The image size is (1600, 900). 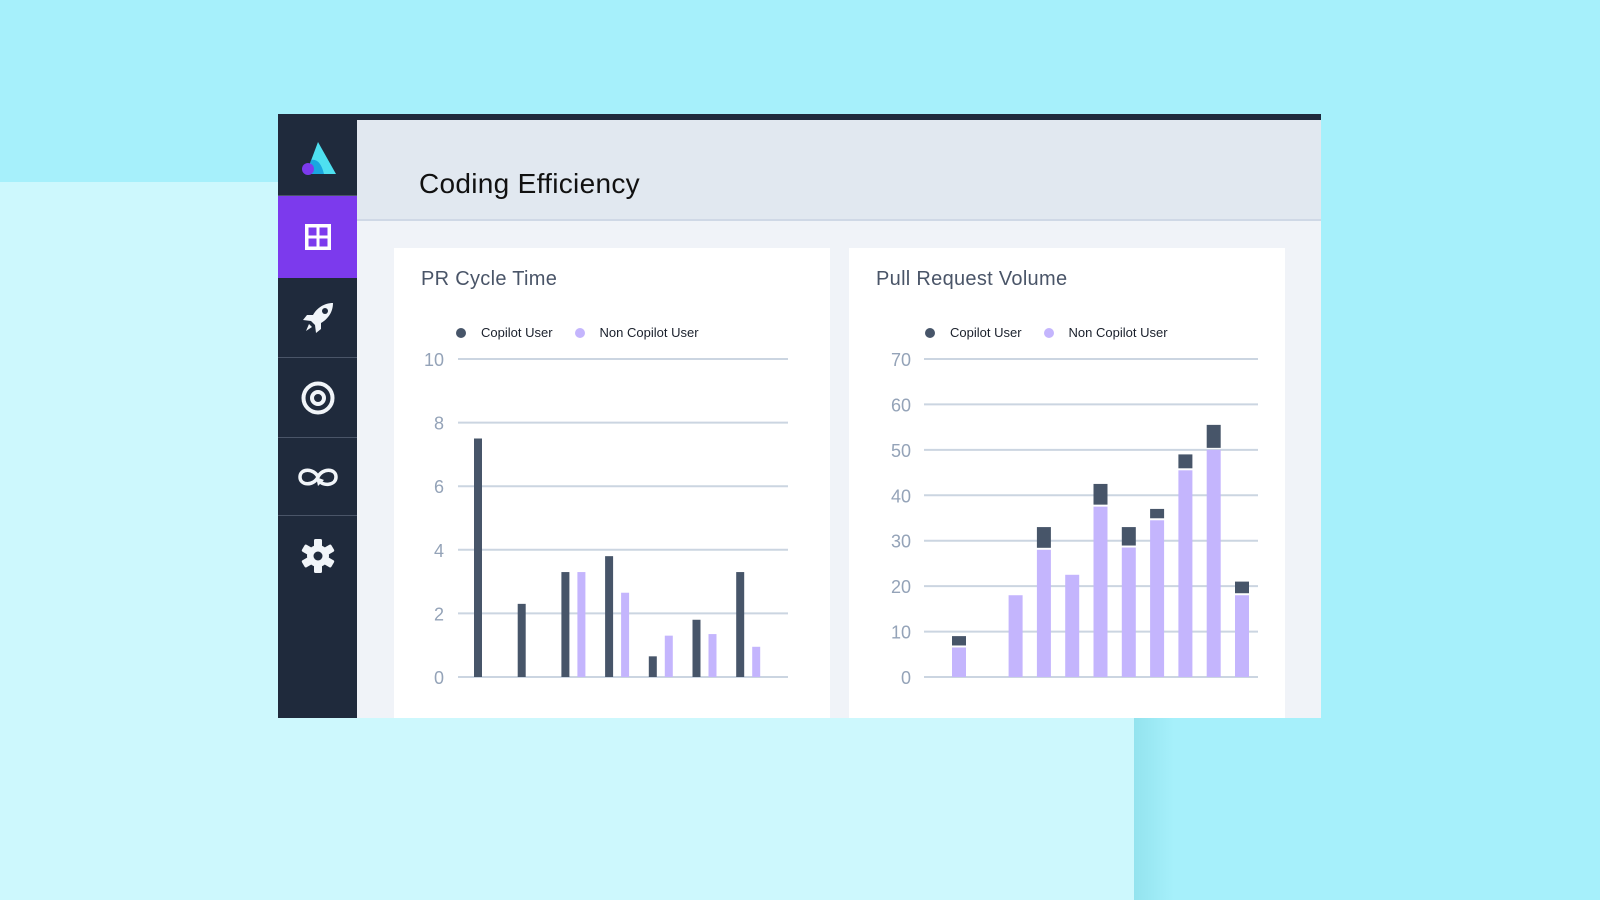 What do you see at coordinates (901, 451) in the screenshot?
I see `y-tick-label: 50` at bounding box center [901, 451].